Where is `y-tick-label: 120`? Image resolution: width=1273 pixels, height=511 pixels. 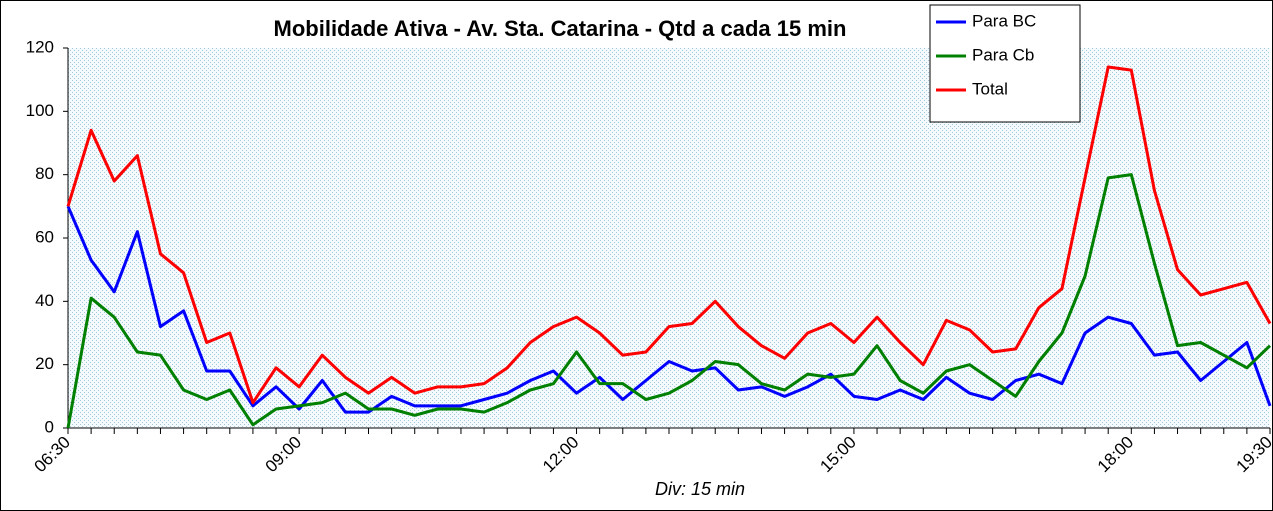 y-tick-label: 120 is located at coordinates (40, 46).